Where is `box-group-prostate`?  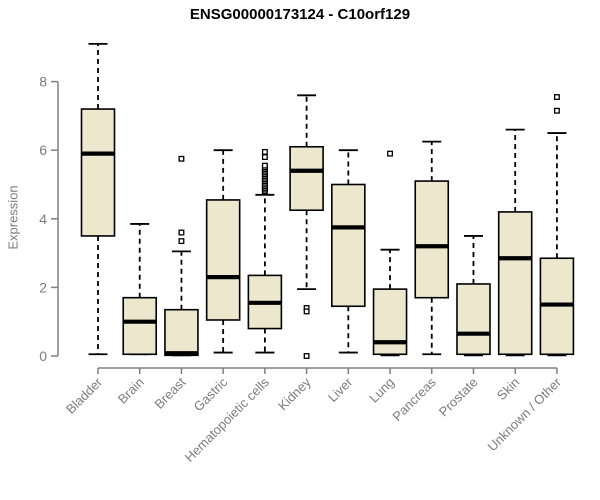 box-group-prostate is located at coordinates (473, 296).